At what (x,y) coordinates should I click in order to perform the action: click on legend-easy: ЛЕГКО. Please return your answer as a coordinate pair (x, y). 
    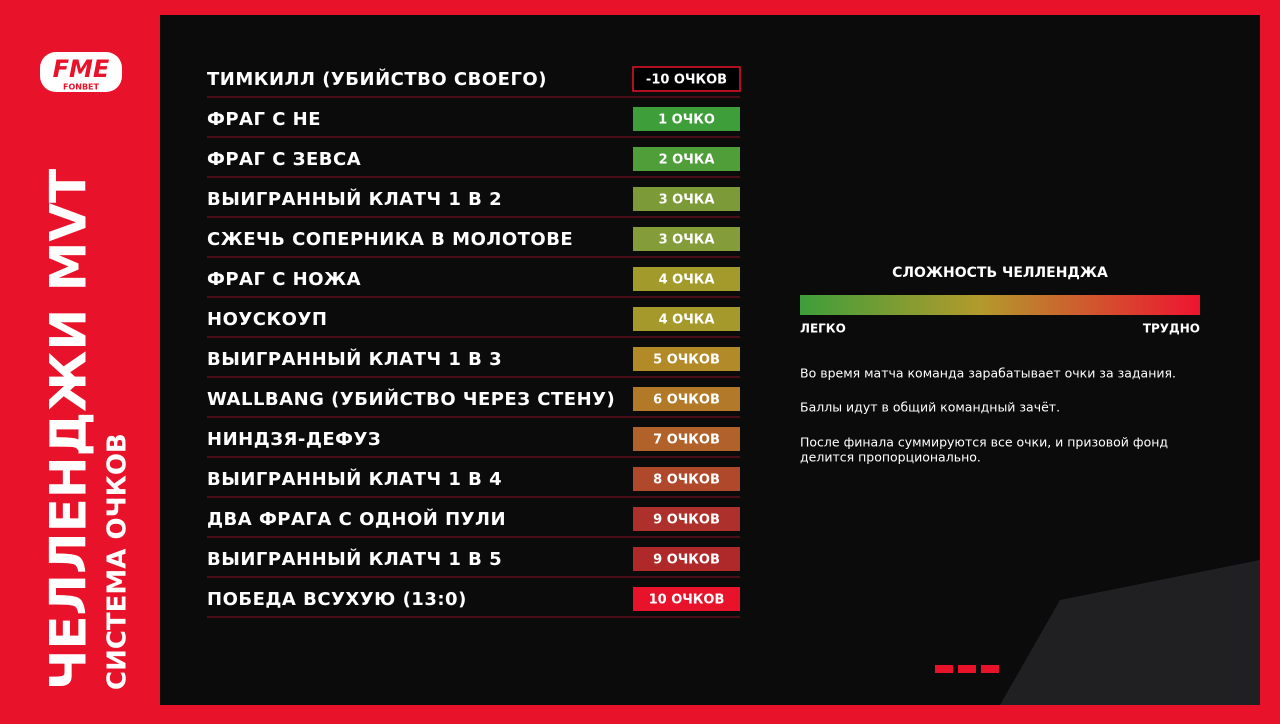
    Looking at the image, I should click on (823, 329).